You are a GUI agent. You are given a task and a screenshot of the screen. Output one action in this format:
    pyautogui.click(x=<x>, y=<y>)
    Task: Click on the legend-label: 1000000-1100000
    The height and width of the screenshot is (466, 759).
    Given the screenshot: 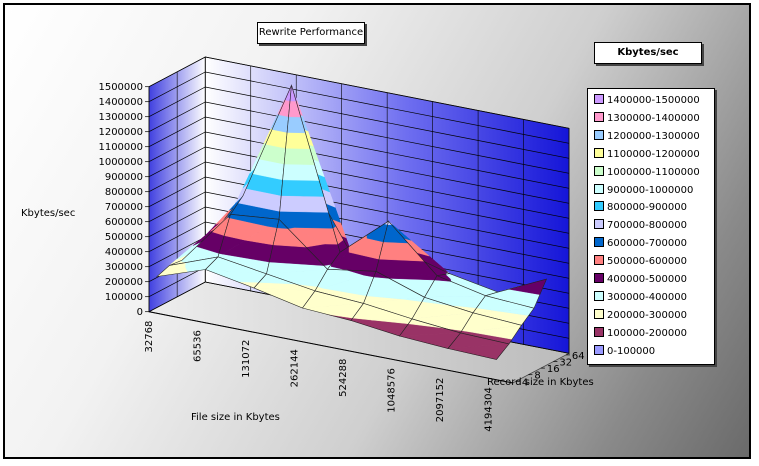 What is the action you would take?
    pyautogui.click(x=653, y=172)
    